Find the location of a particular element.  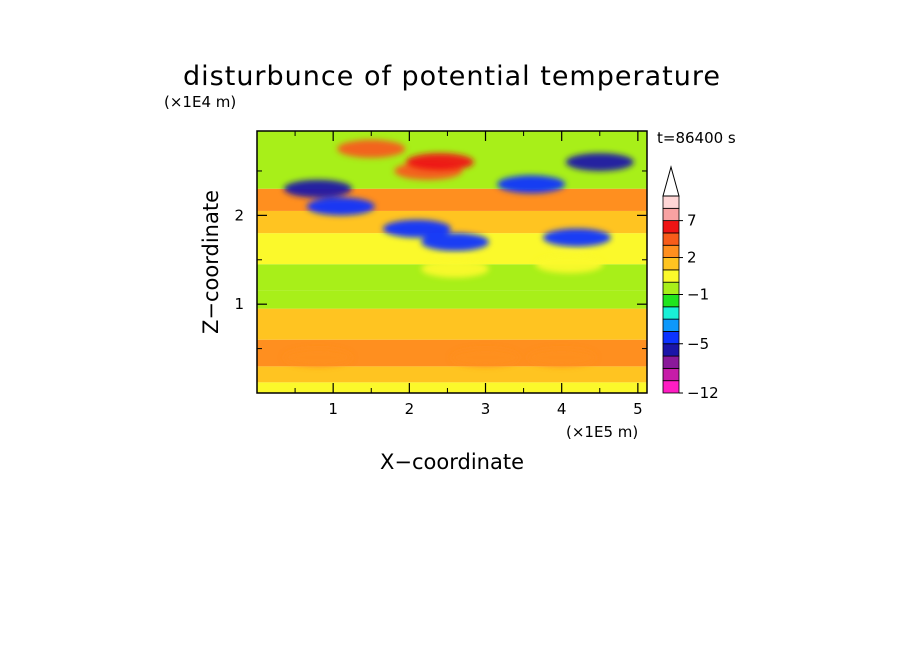

x-tick-label: 5 is located at coordinates (638, 409).